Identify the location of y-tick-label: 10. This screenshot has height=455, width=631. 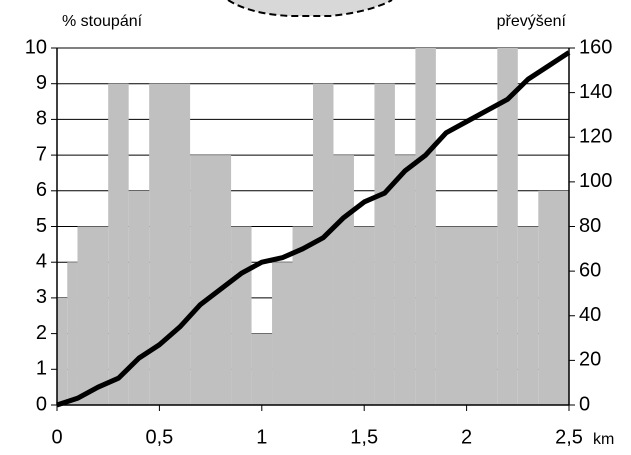
(36, 47).